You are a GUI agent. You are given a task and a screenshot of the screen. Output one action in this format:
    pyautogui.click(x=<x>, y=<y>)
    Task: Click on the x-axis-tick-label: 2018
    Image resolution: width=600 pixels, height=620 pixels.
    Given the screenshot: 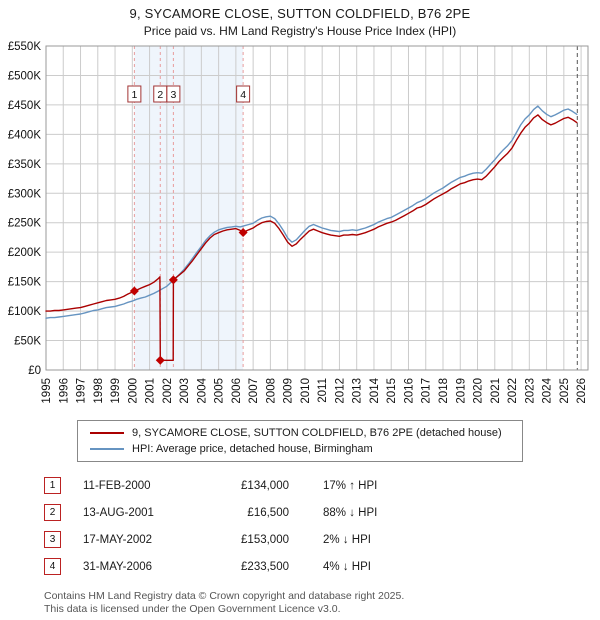 What is the action you would take?
    pyautogui.click(x=444, y=391)
    